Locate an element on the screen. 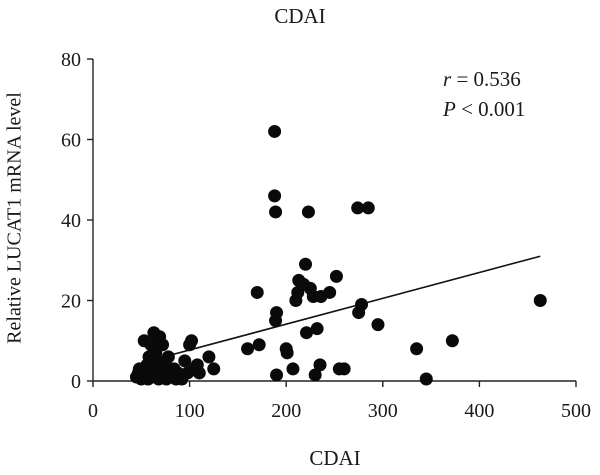  r-value: = 0.536 is located at coordinates (486, 79).